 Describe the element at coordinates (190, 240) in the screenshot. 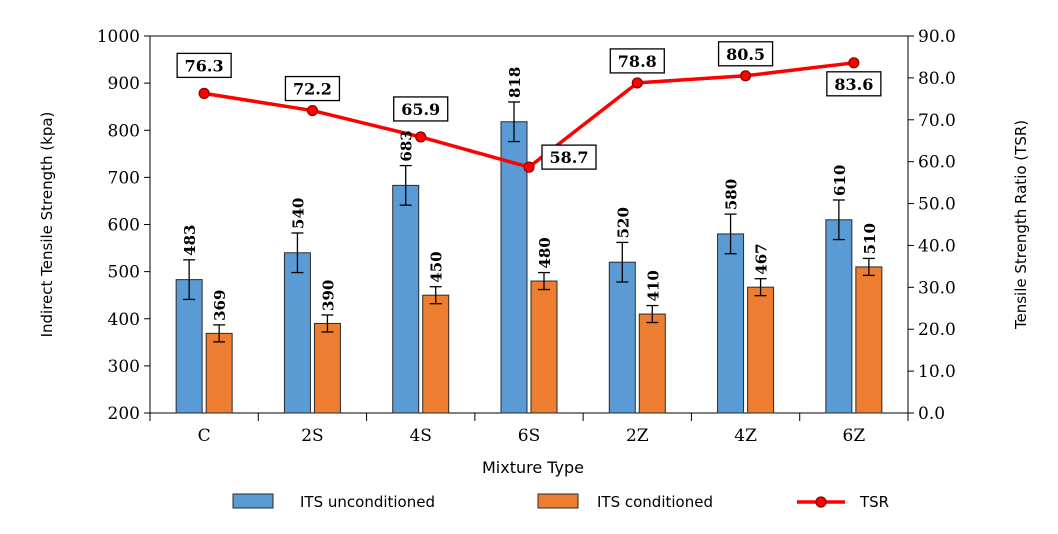

I see `bar-label-unconditioned: 483` at that location.